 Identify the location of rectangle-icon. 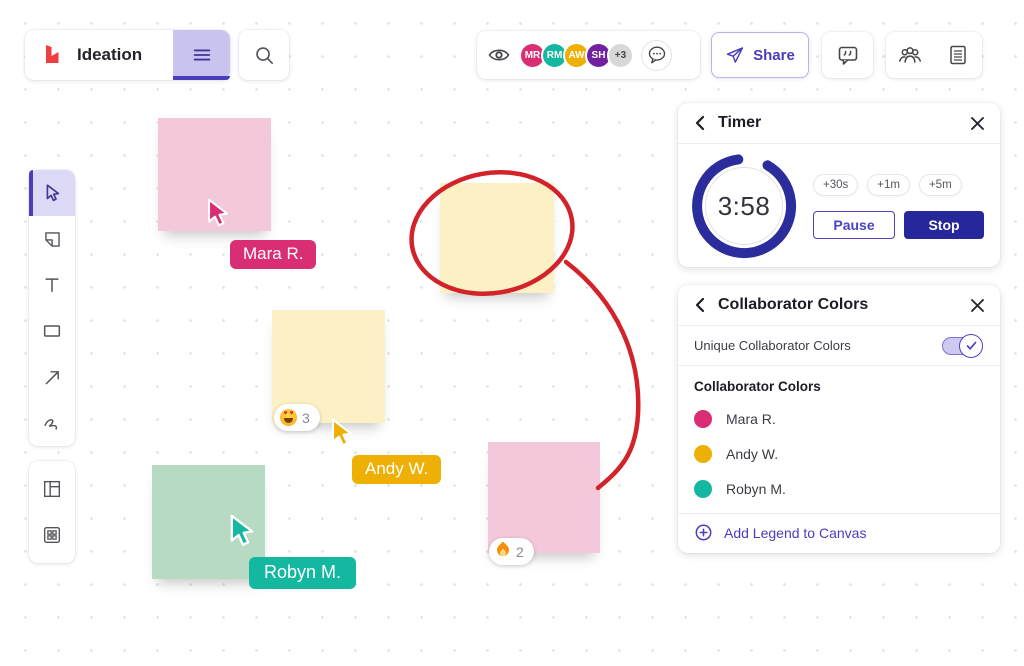
(52, 331).